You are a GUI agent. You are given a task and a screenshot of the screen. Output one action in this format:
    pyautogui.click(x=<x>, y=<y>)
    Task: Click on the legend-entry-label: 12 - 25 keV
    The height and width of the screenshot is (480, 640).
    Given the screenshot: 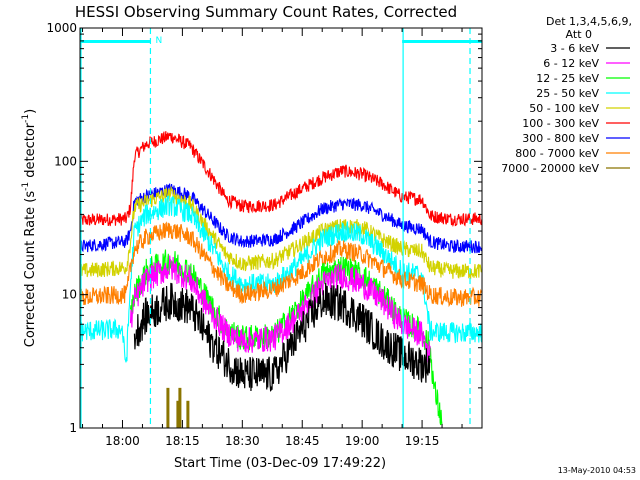 What is the action you would take?
    pyautogui.click(x=567, y=78)
    